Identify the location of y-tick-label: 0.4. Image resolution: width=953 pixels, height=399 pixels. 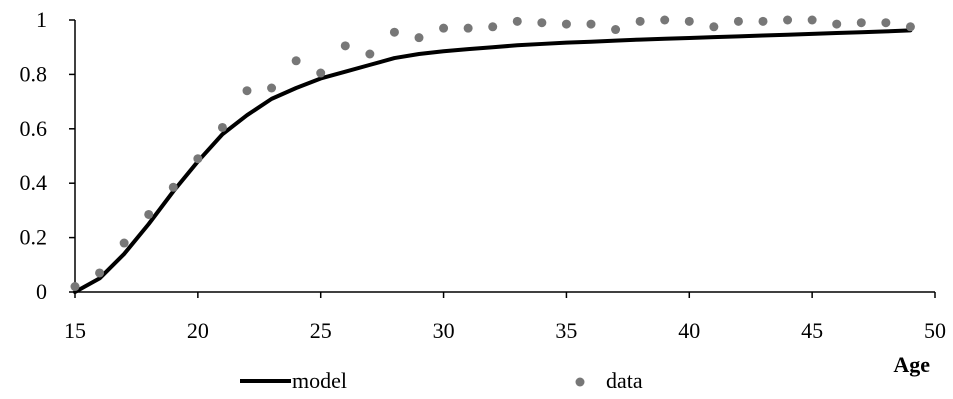
(34, 182).